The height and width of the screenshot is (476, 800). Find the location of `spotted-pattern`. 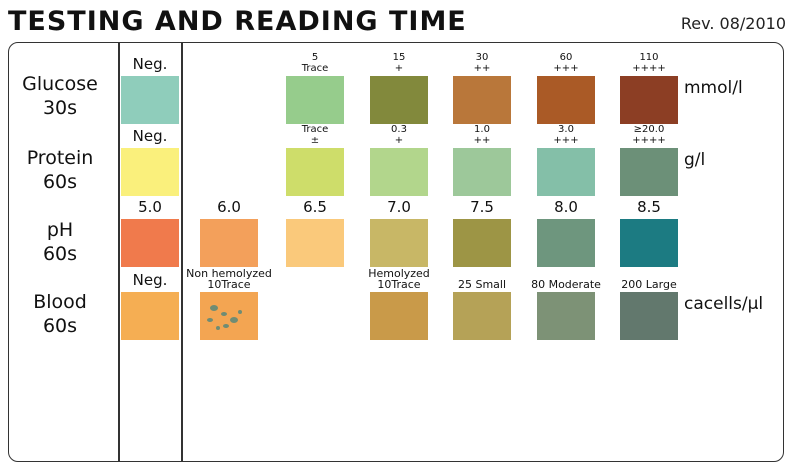

spotted-pattern is located at coordinates (224, 317).